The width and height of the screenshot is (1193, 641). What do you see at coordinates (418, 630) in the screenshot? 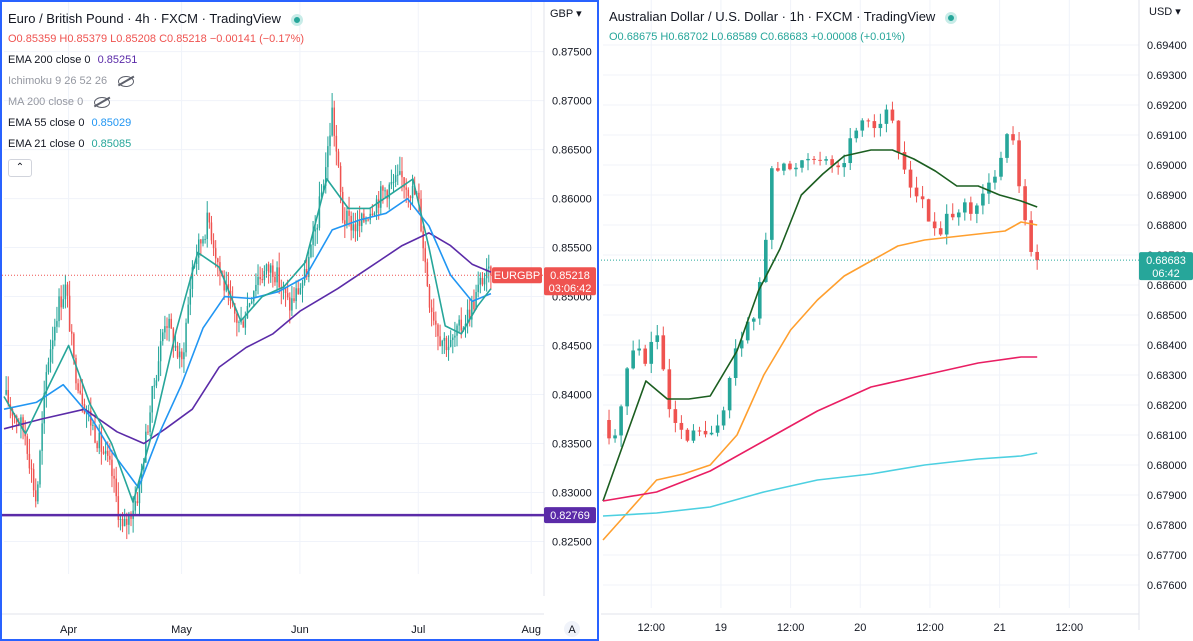
I see `x-tick-label: Jul` at bounding box center [418, 630].